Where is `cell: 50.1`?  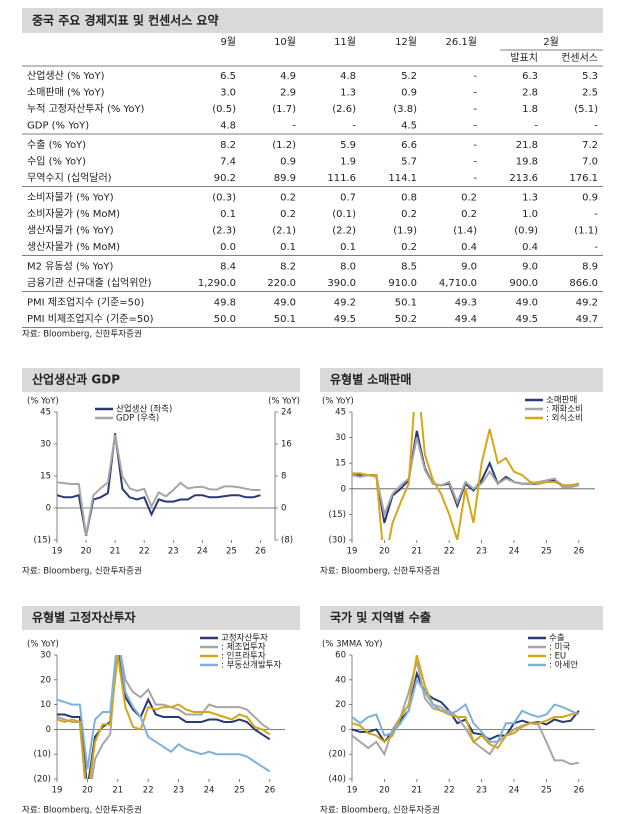
cell: 50.1 is located at coordinates (285, 319).